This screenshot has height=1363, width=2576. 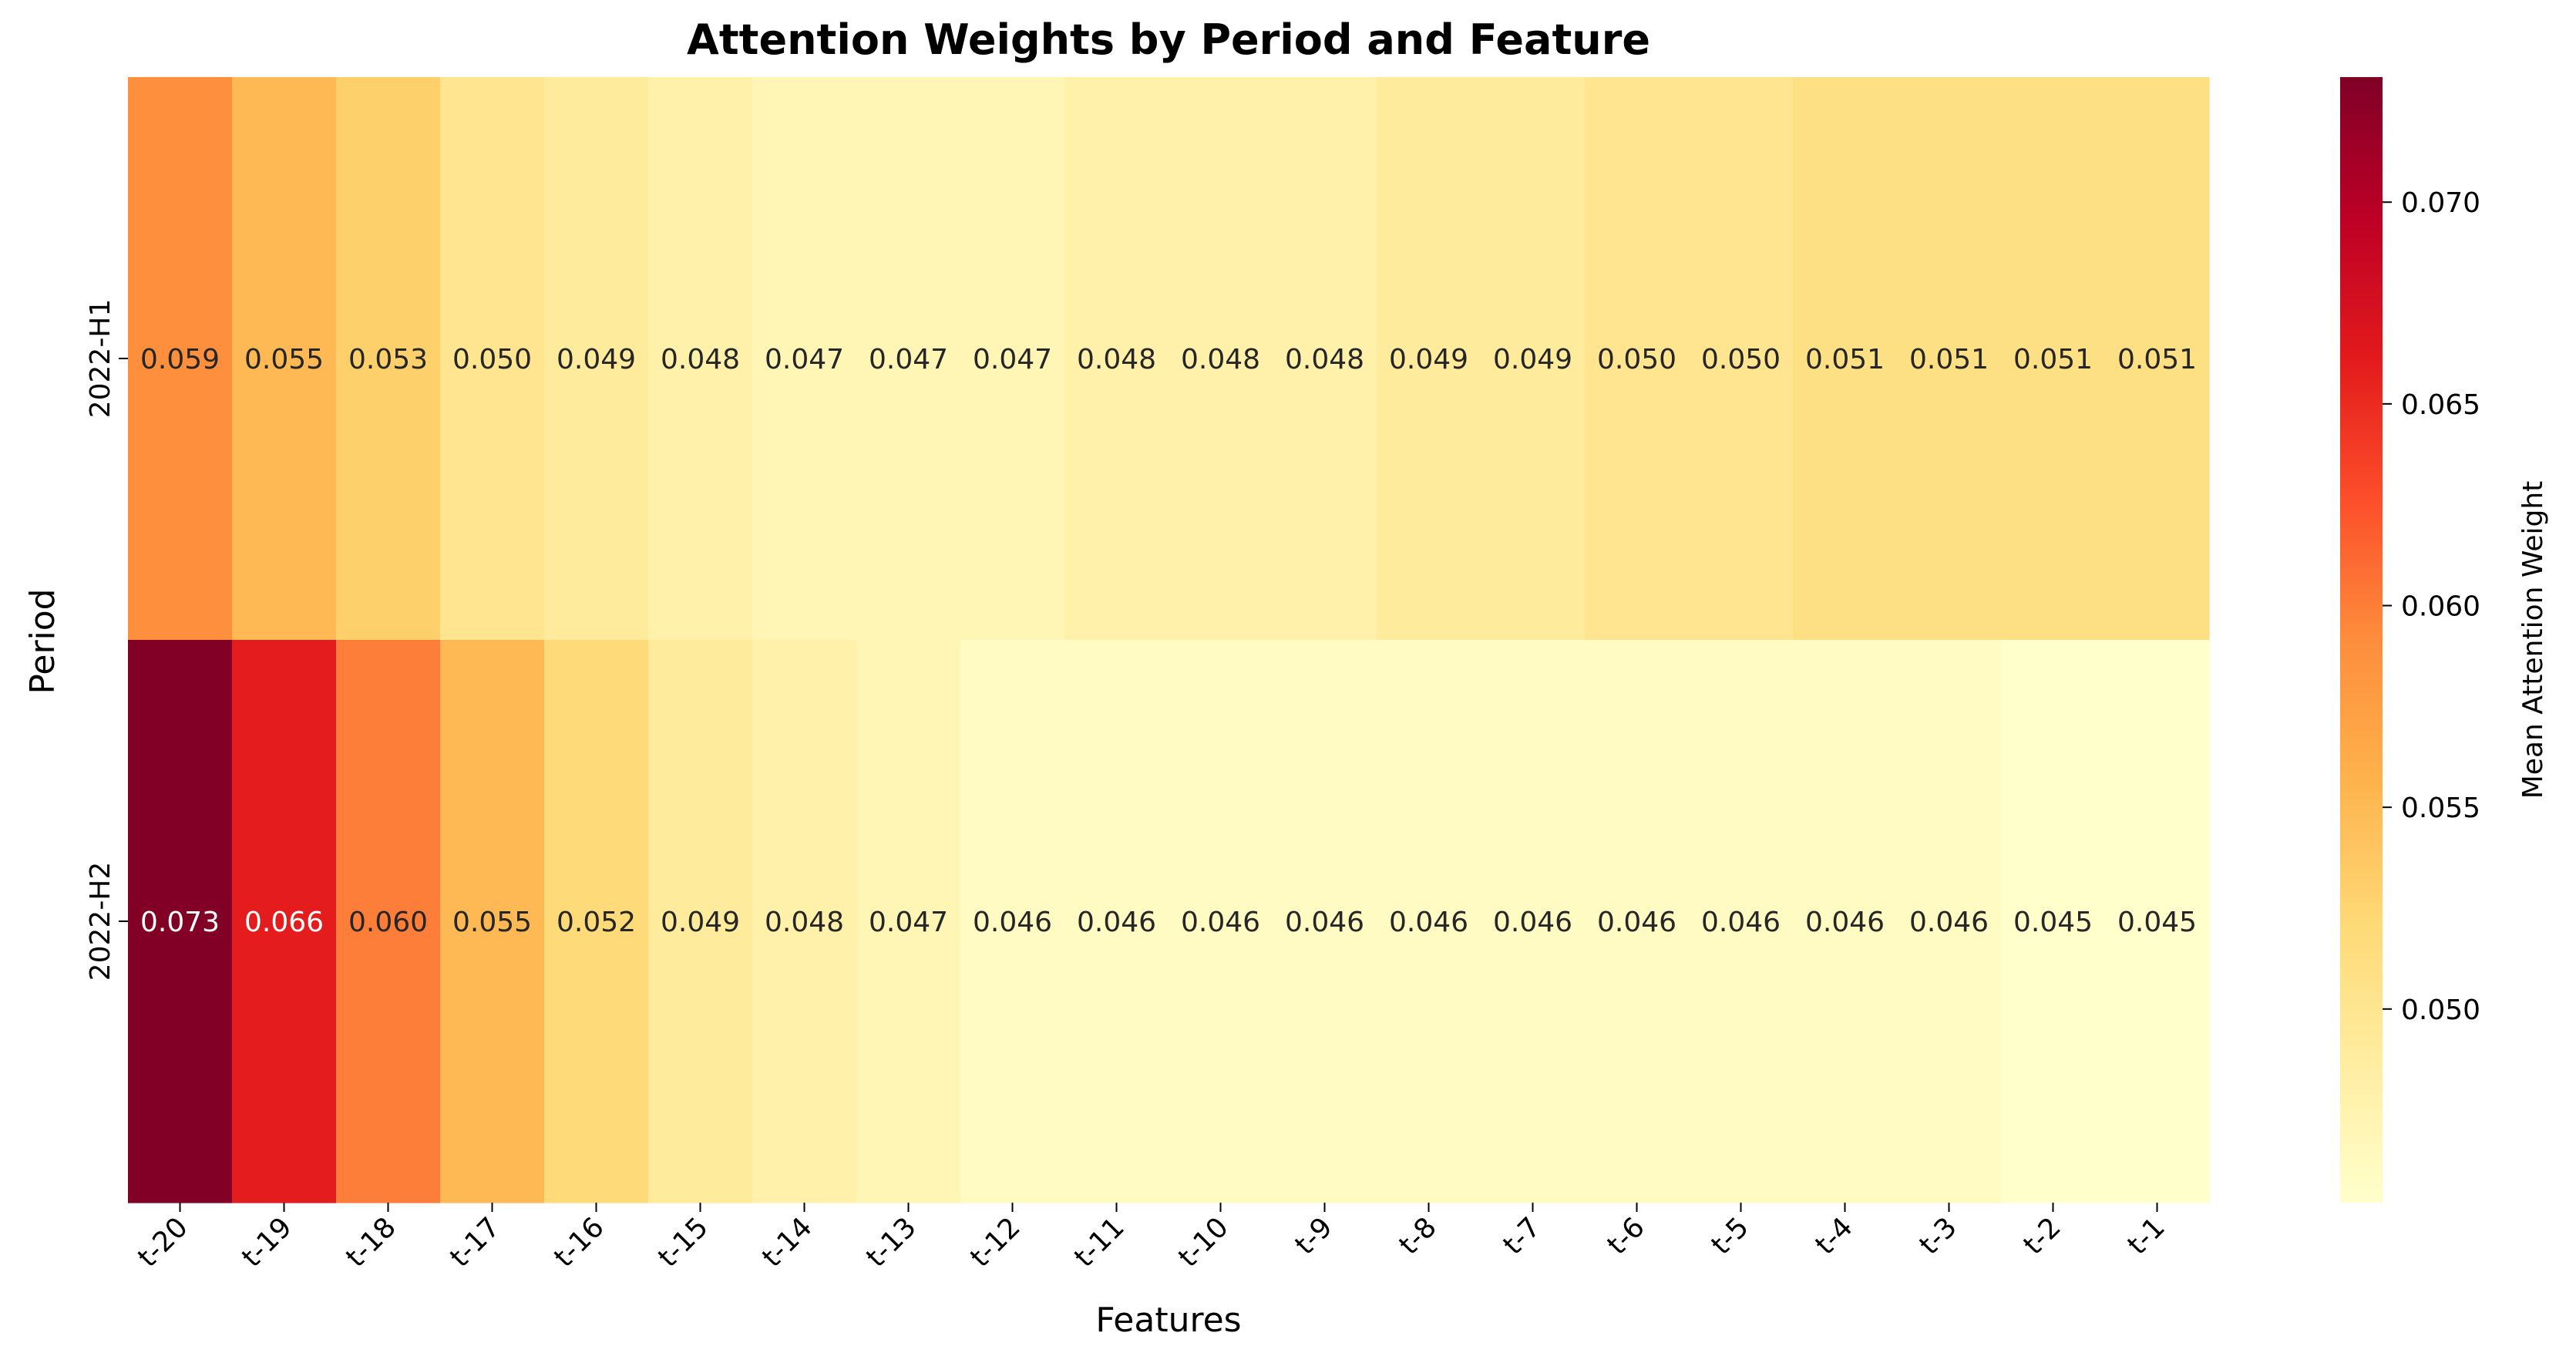 I want to click on cell-value-label: 0.073, so click(x=180, y=923).